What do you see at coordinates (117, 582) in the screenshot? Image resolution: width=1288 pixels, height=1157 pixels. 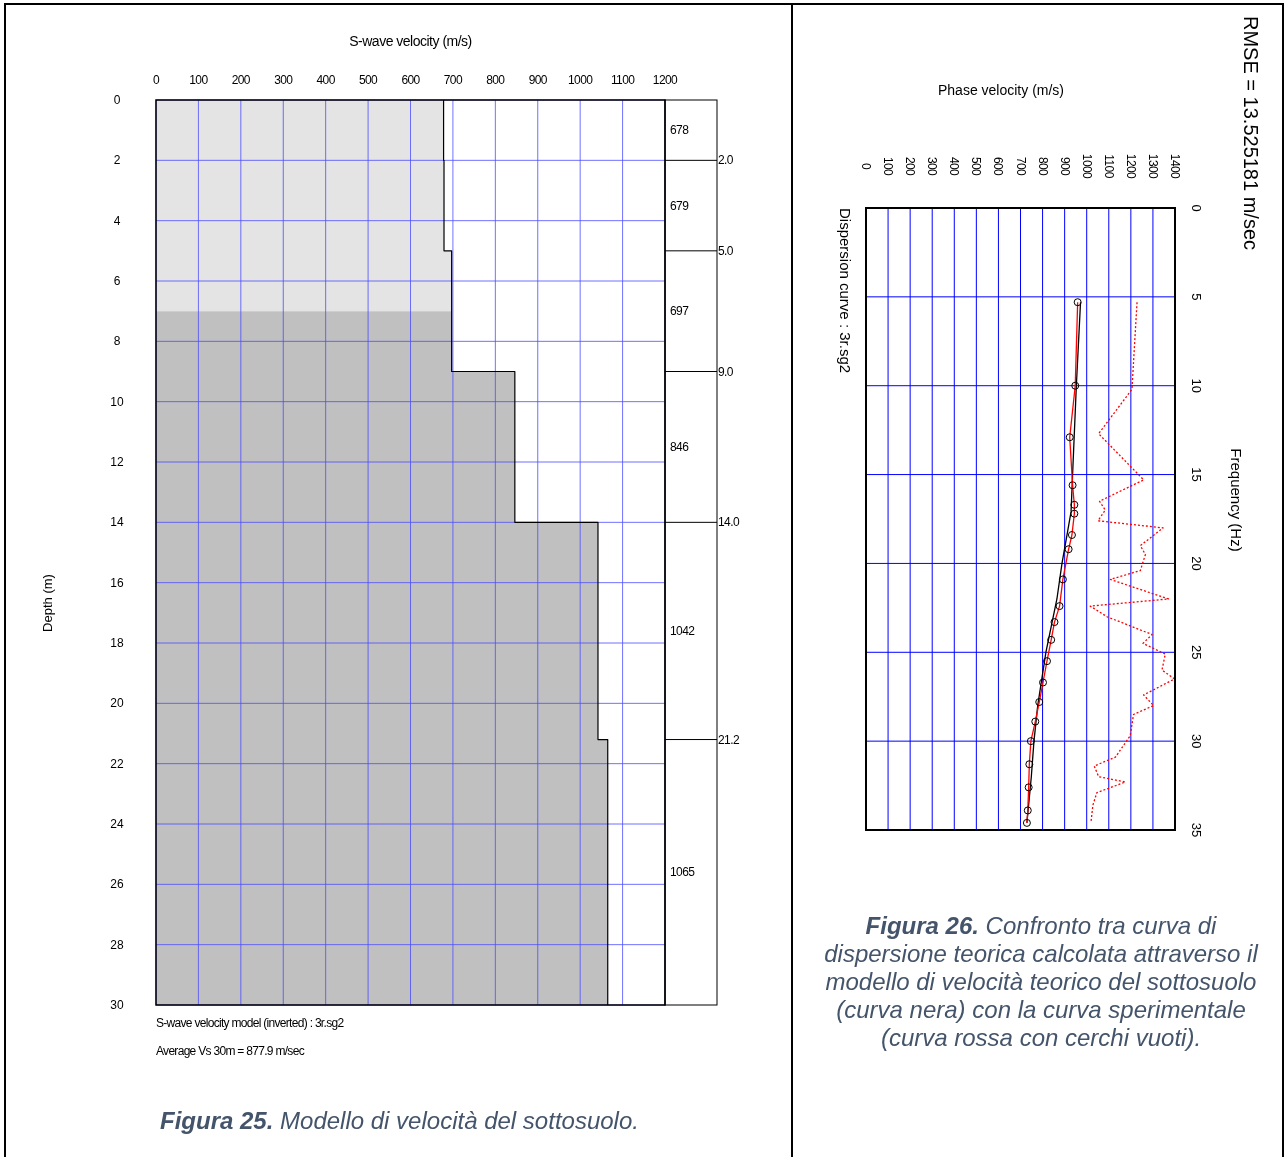 I see `y-tick-label: 16` at bounding box center [117, 582].